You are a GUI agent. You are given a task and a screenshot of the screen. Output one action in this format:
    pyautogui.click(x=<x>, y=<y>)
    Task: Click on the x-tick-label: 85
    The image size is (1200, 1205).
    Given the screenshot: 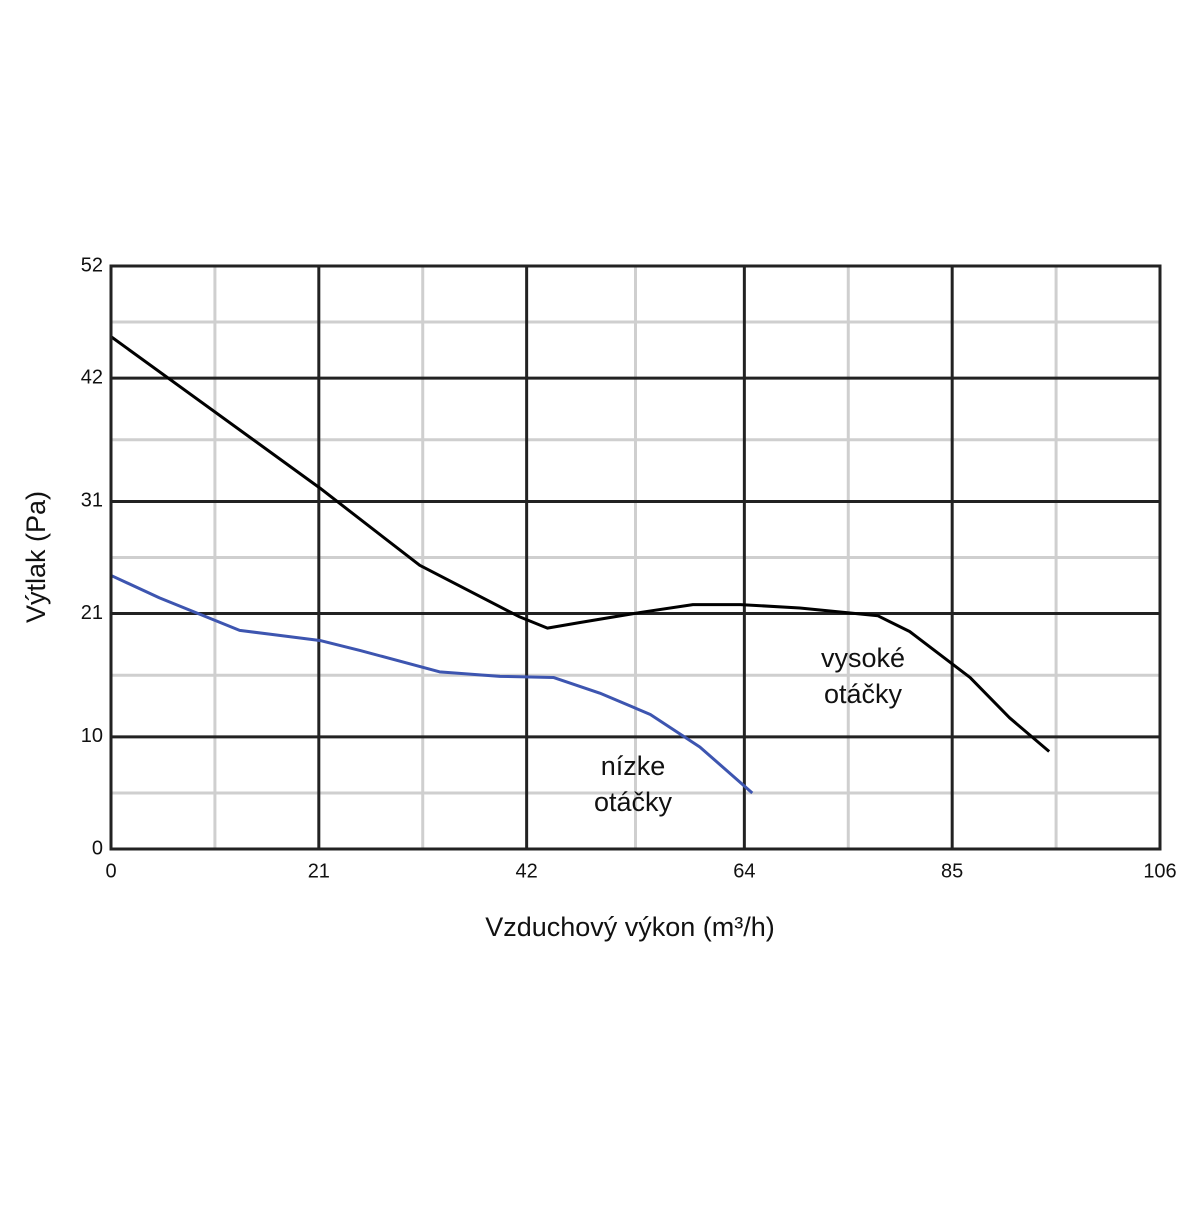 What is the action you would take?
    pyautogui.click(x=952, y=871)
    